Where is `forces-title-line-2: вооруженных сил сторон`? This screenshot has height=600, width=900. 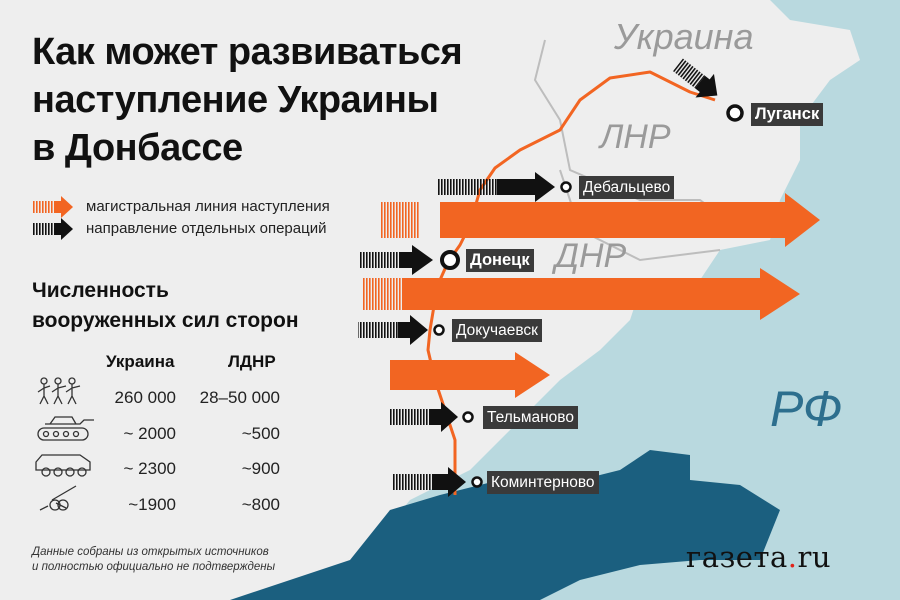
forces-title-line-2: вооруженных сил сторон is located at coordinates (165, 320).